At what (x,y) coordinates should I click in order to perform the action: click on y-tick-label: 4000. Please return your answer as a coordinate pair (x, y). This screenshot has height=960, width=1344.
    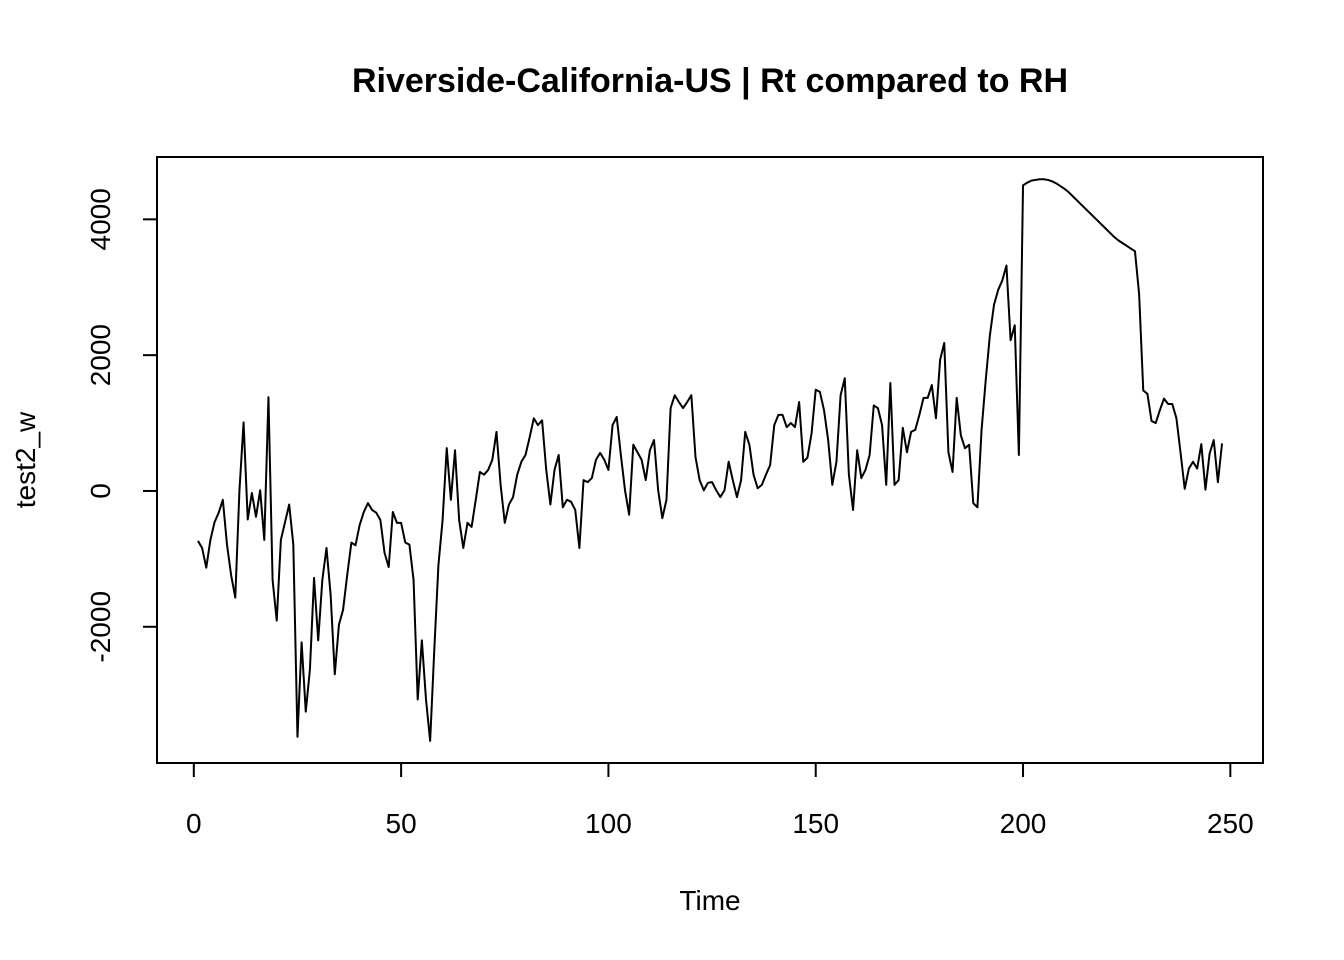
    Looking at the image, I should click on (100, 219).